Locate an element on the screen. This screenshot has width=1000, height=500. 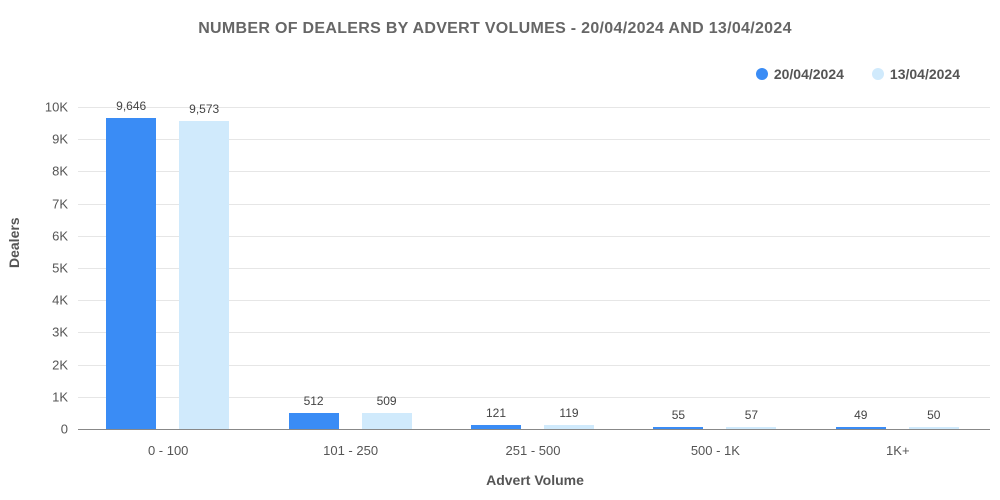
x-axis-label: Advert Volume is located at coordinates (535, 480).